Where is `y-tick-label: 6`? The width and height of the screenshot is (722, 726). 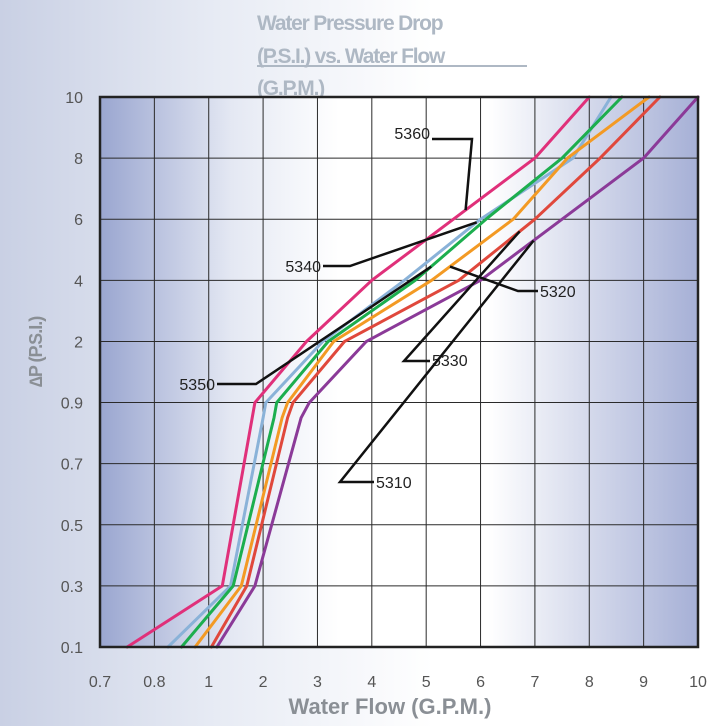 y-tick-label: 6 is located at coordinates (78, 220).